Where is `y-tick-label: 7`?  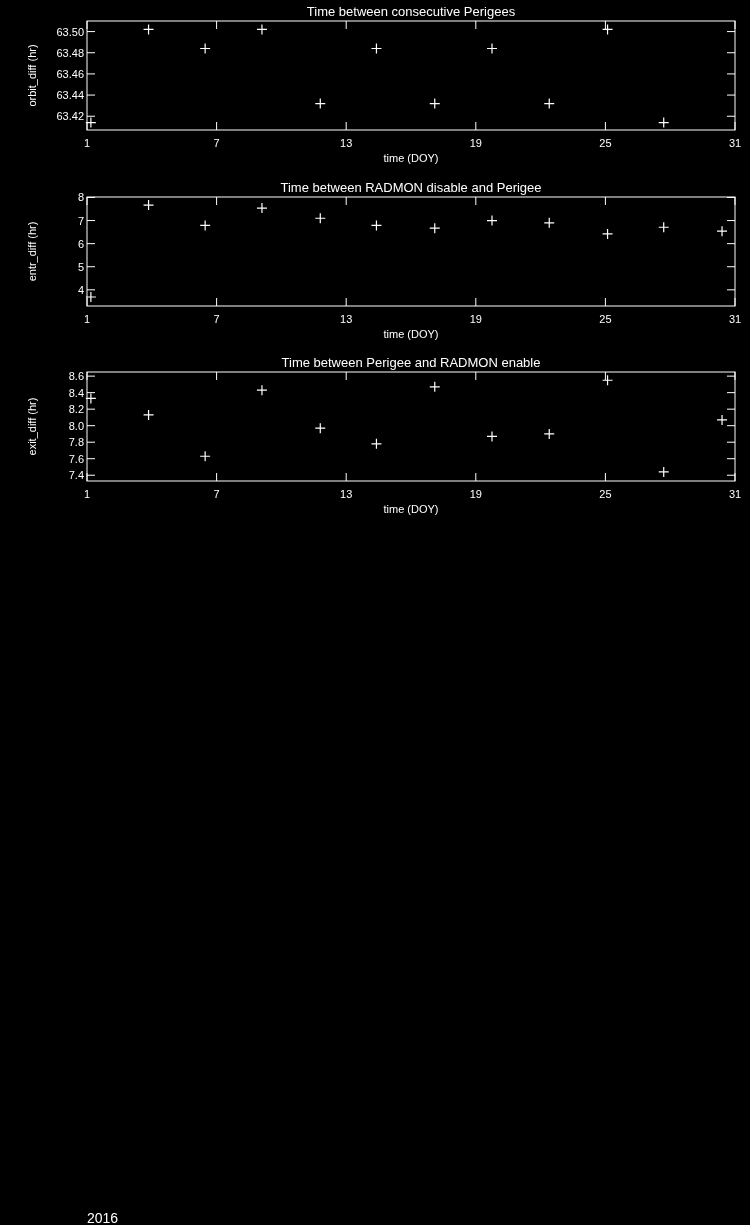
y-tick-label: 7 is located at coordinates (80, 220).